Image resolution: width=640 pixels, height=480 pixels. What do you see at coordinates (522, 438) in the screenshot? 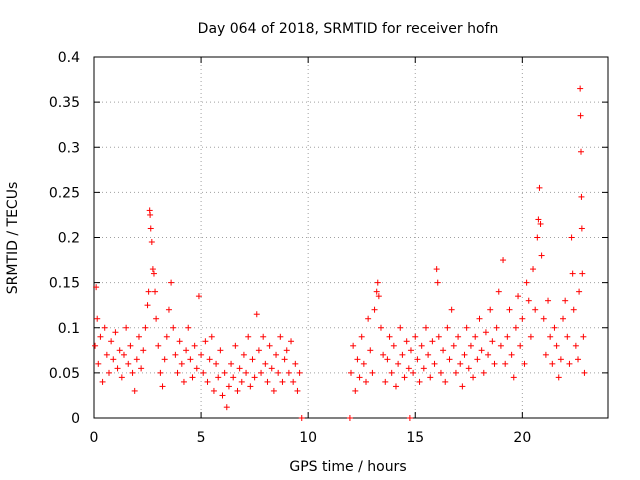
I see `x-tick-label: 20` at bounding box center [522, 438].